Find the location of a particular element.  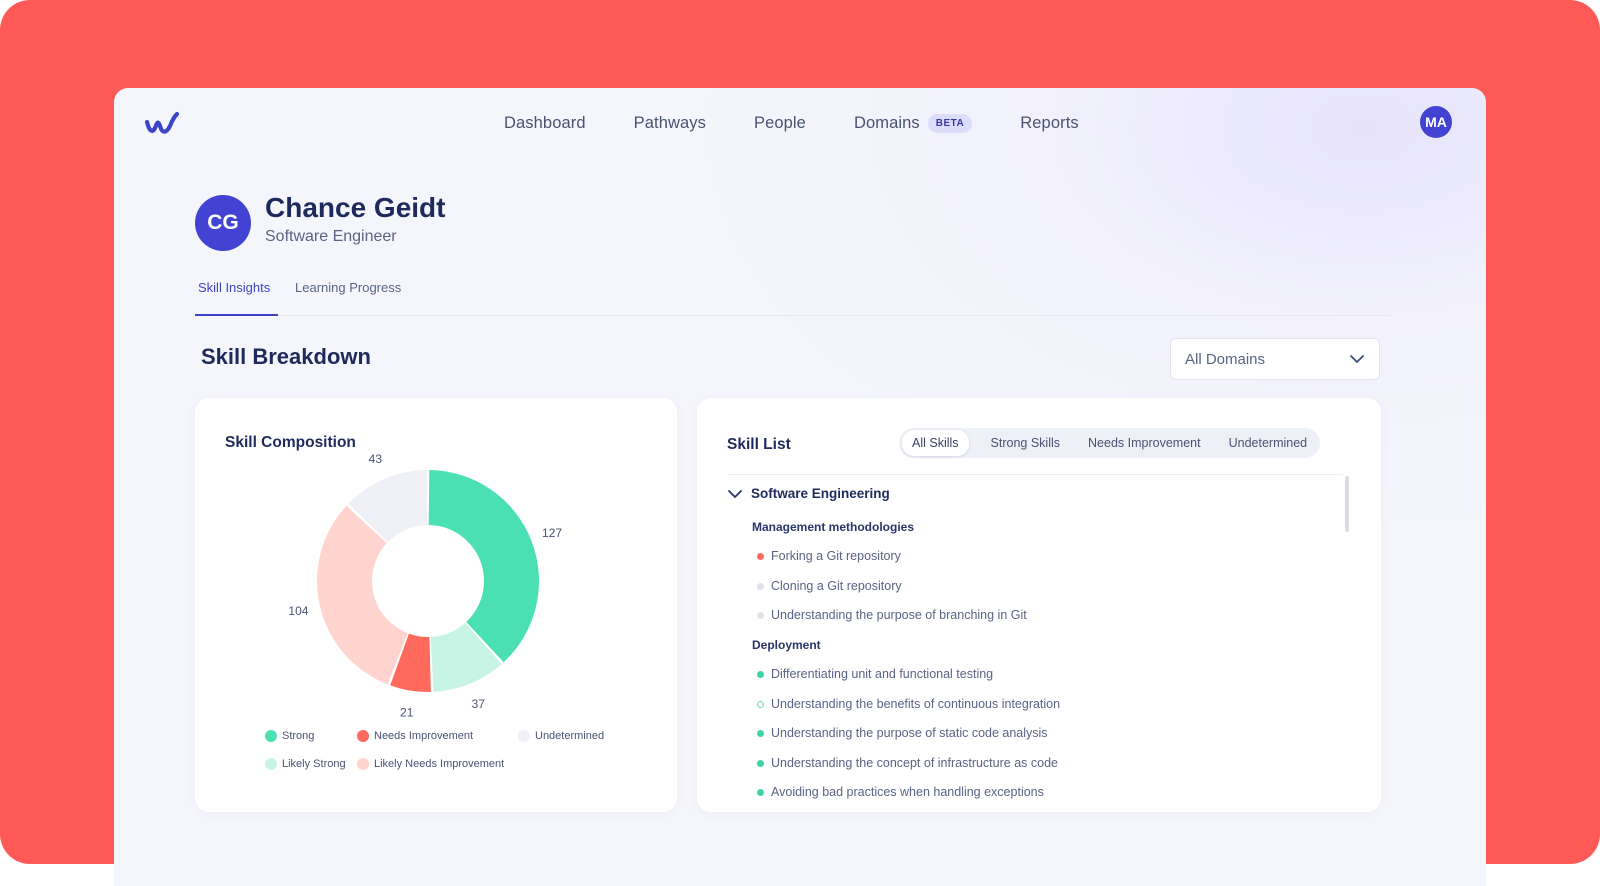

group-title: Software Engineering is located at coordinates (820, 493).